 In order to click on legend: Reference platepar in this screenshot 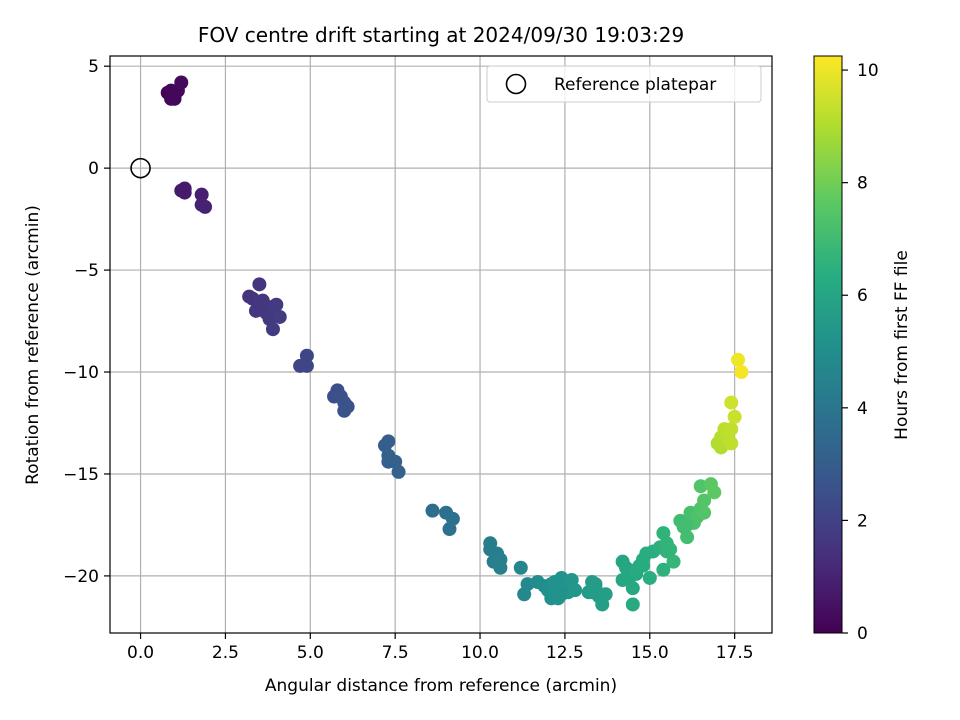, I will do `click(624, 84)`.